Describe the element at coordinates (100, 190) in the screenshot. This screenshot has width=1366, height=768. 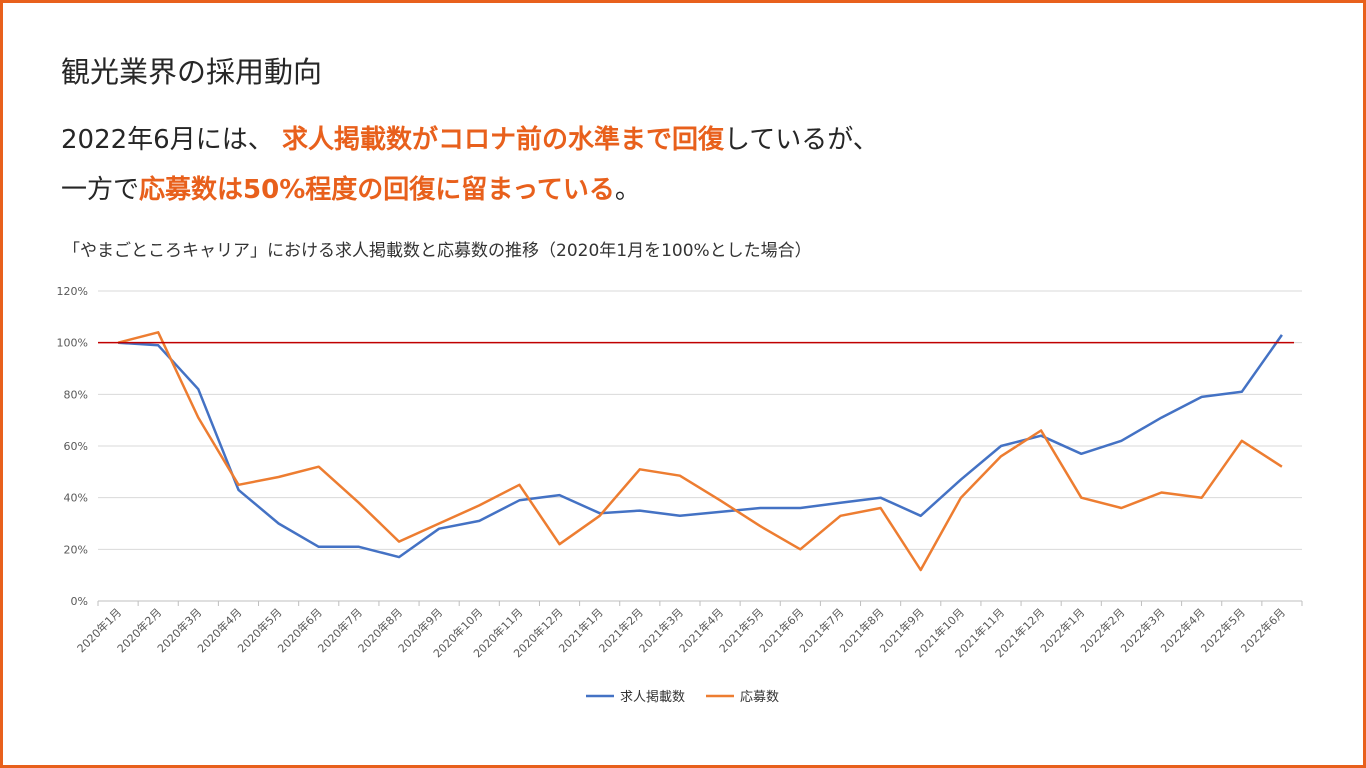
I see `headline-2-pre: 一方で` at that location.